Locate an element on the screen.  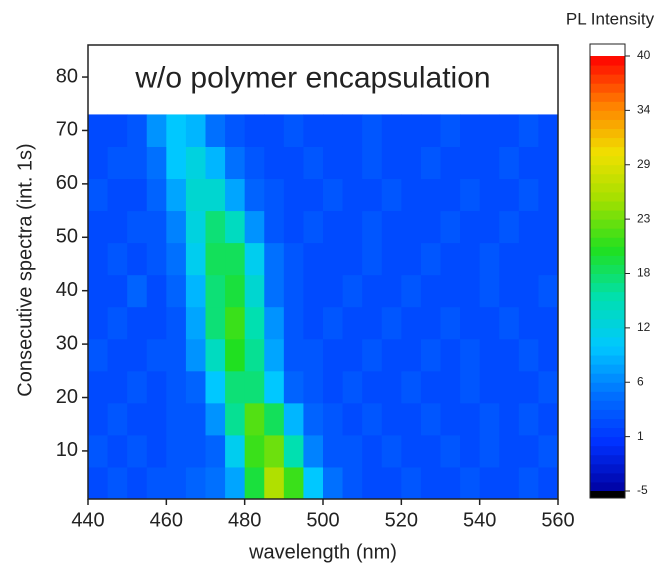
colorbar-over is located at coordinates (607, 50).